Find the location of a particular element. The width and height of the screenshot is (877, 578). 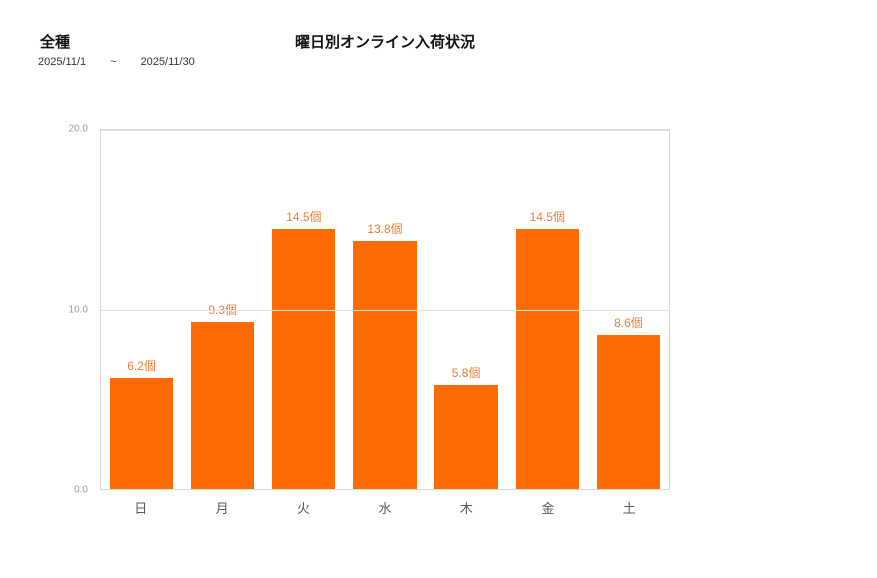

y-axis: 0.0 10.0 20.0 is located at coordinates (47, 310).